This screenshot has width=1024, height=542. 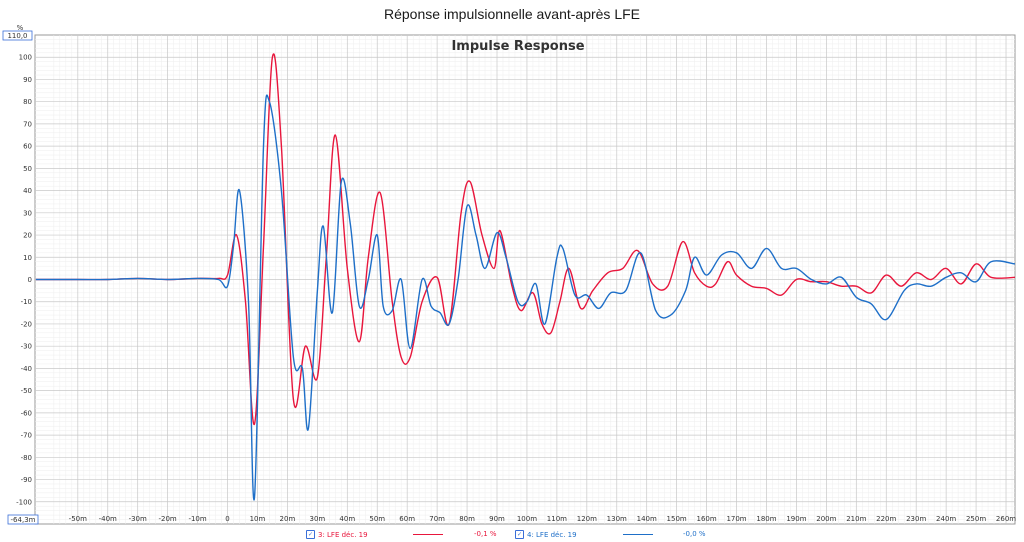 I want to click on x-tick-label: 190m, so click(x=796, y=519).